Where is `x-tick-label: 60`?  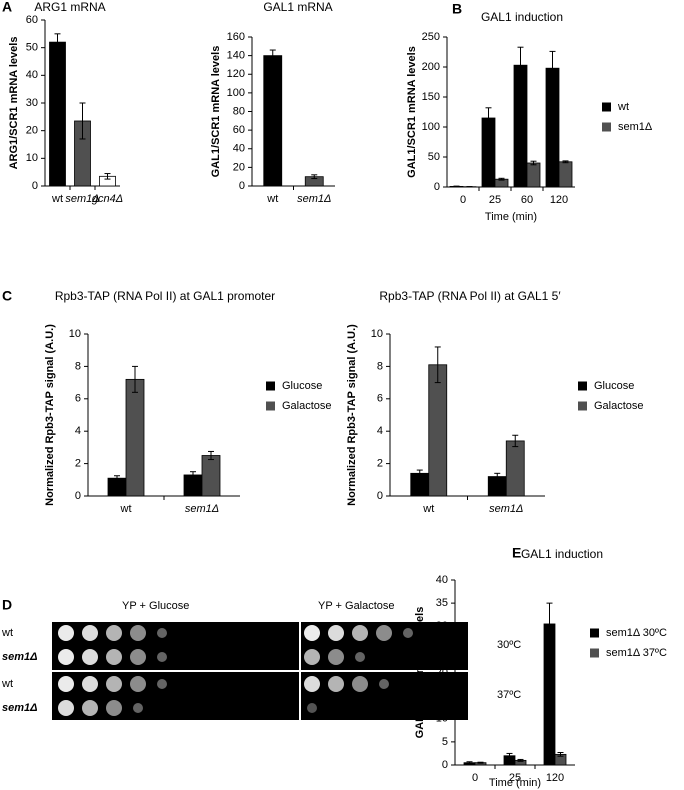 x-tick-label: 60 is located at coordinates (527, 200).